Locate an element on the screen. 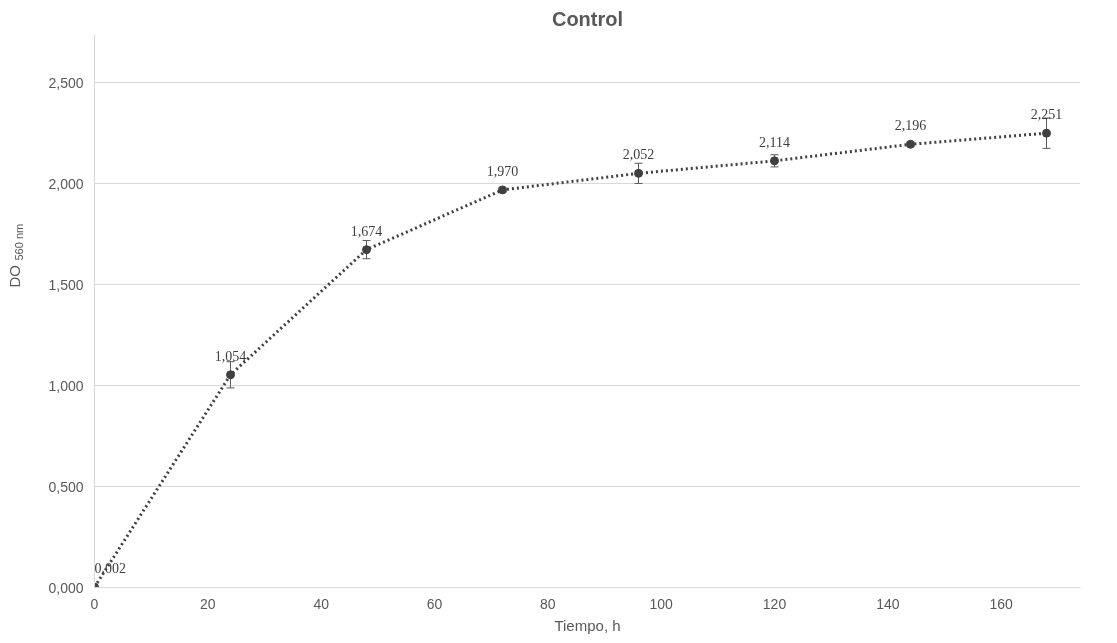 The image size is (1117, 643). x-tick-label: 120 is located at coordinates (774, 603).